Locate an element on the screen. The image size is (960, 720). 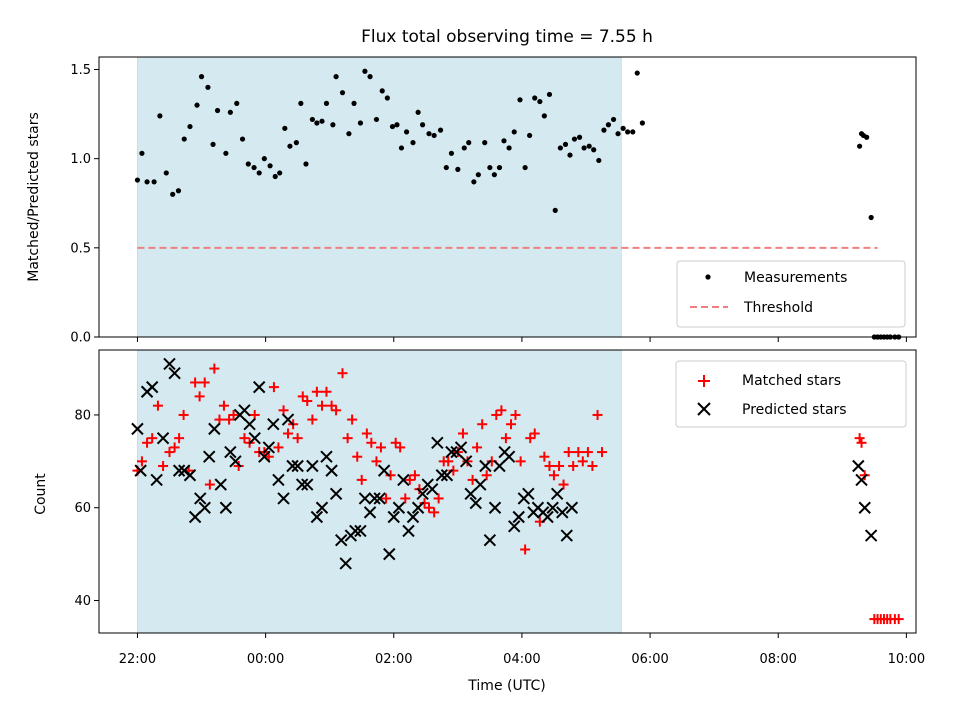
legend-measurements-label: Measurements is located at coordinates (795, 278).